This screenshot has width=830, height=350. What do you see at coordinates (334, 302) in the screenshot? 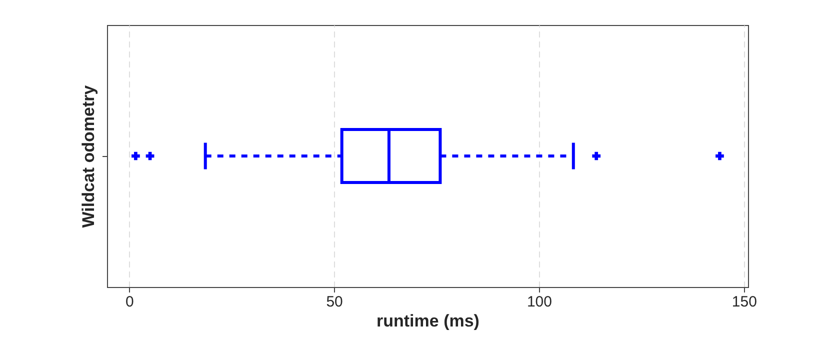
I see `x-tick-label: 50` at bounding box center [334, 302].